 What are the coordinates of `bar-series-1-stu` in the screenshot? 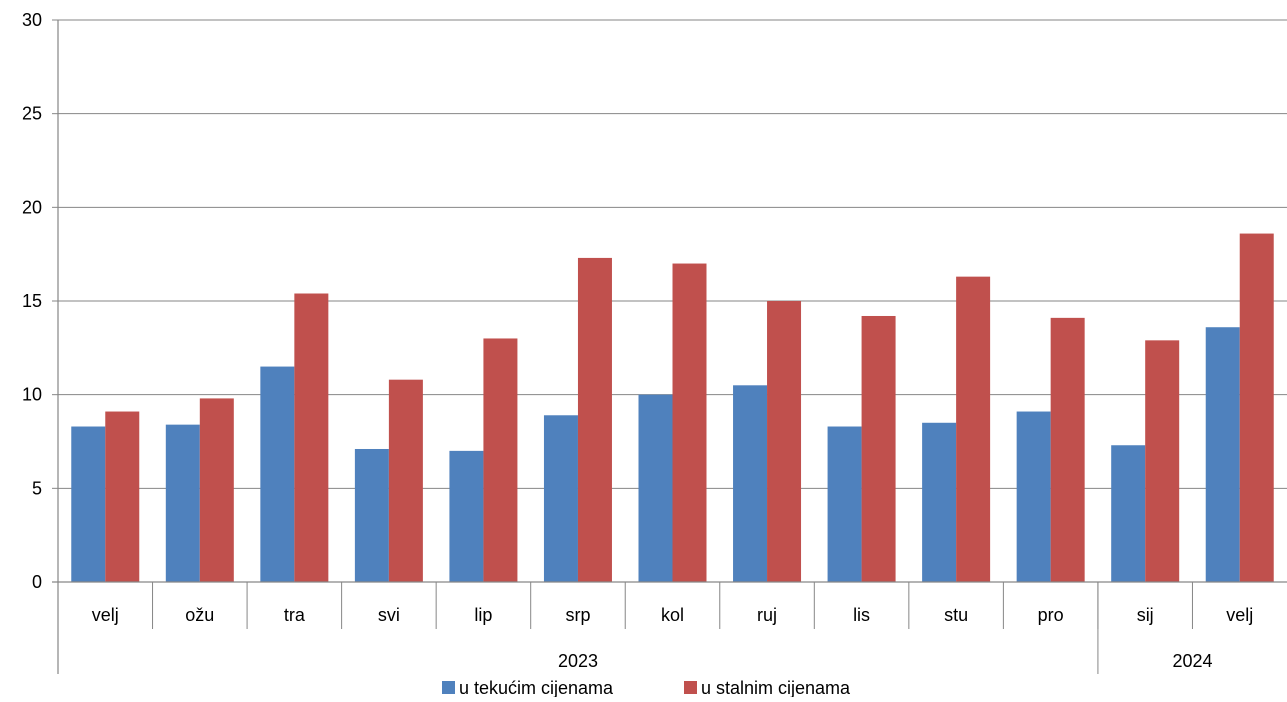 It's located at (939, 502).